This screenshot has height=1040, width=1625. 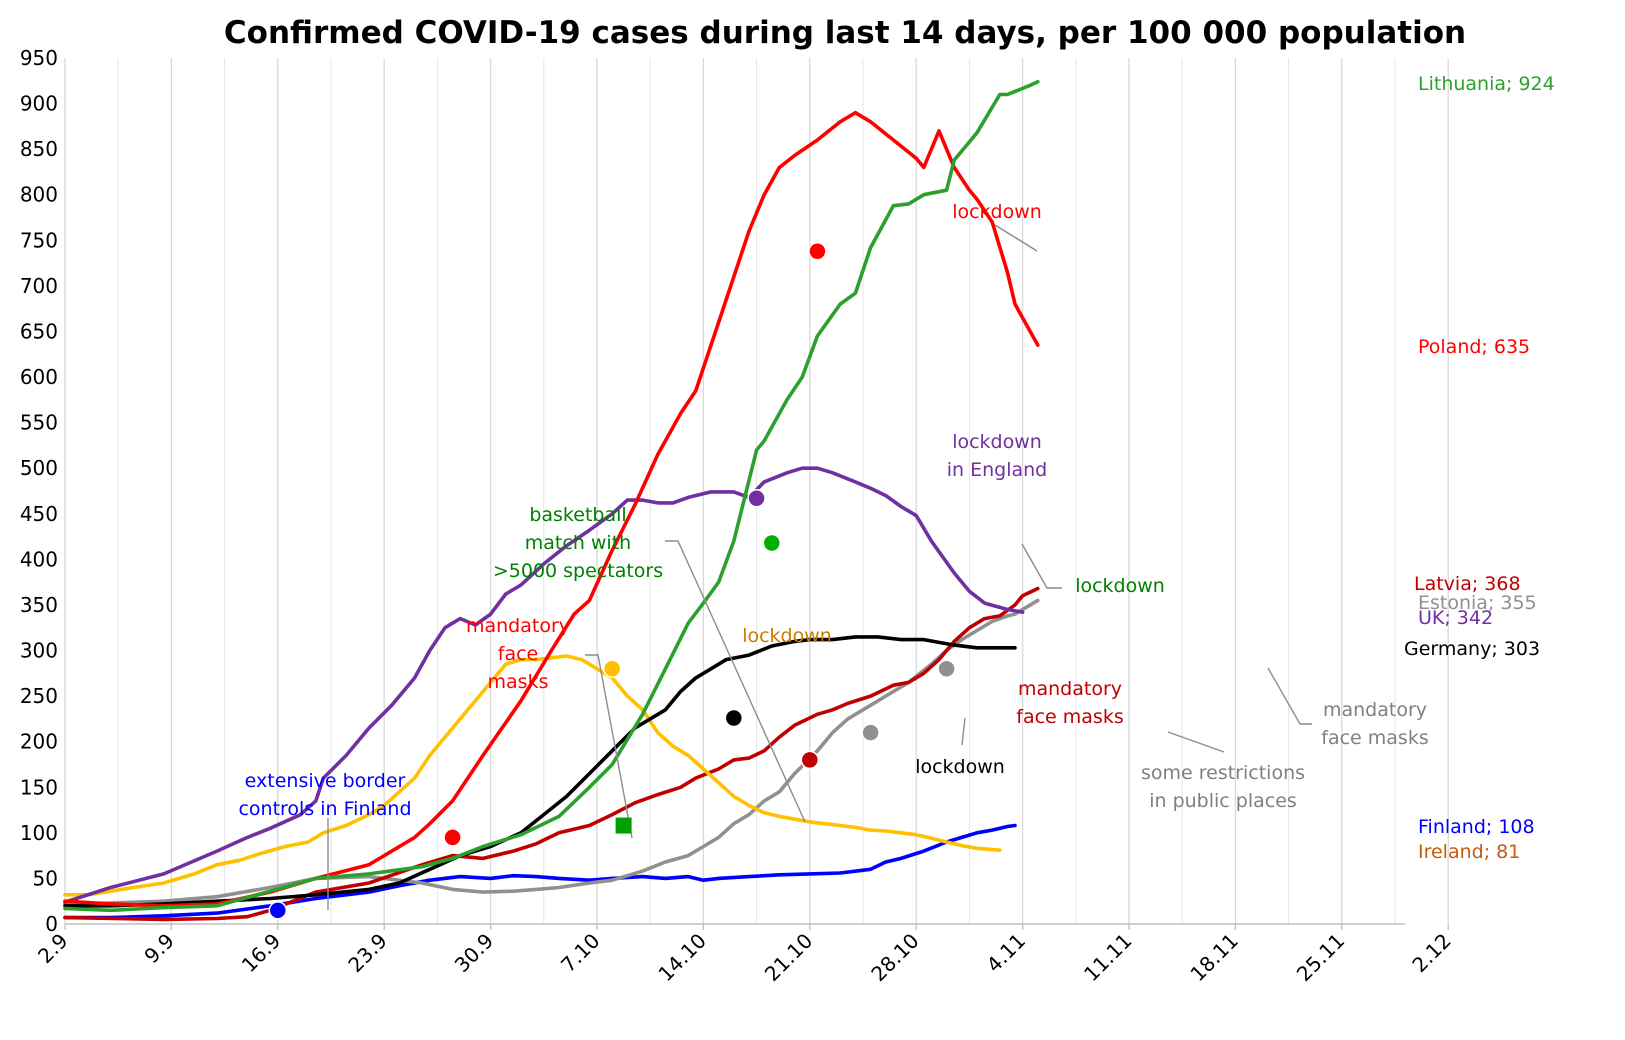 I want to click on annotation-text: >5000 spectators, so click(x=578, y=571).